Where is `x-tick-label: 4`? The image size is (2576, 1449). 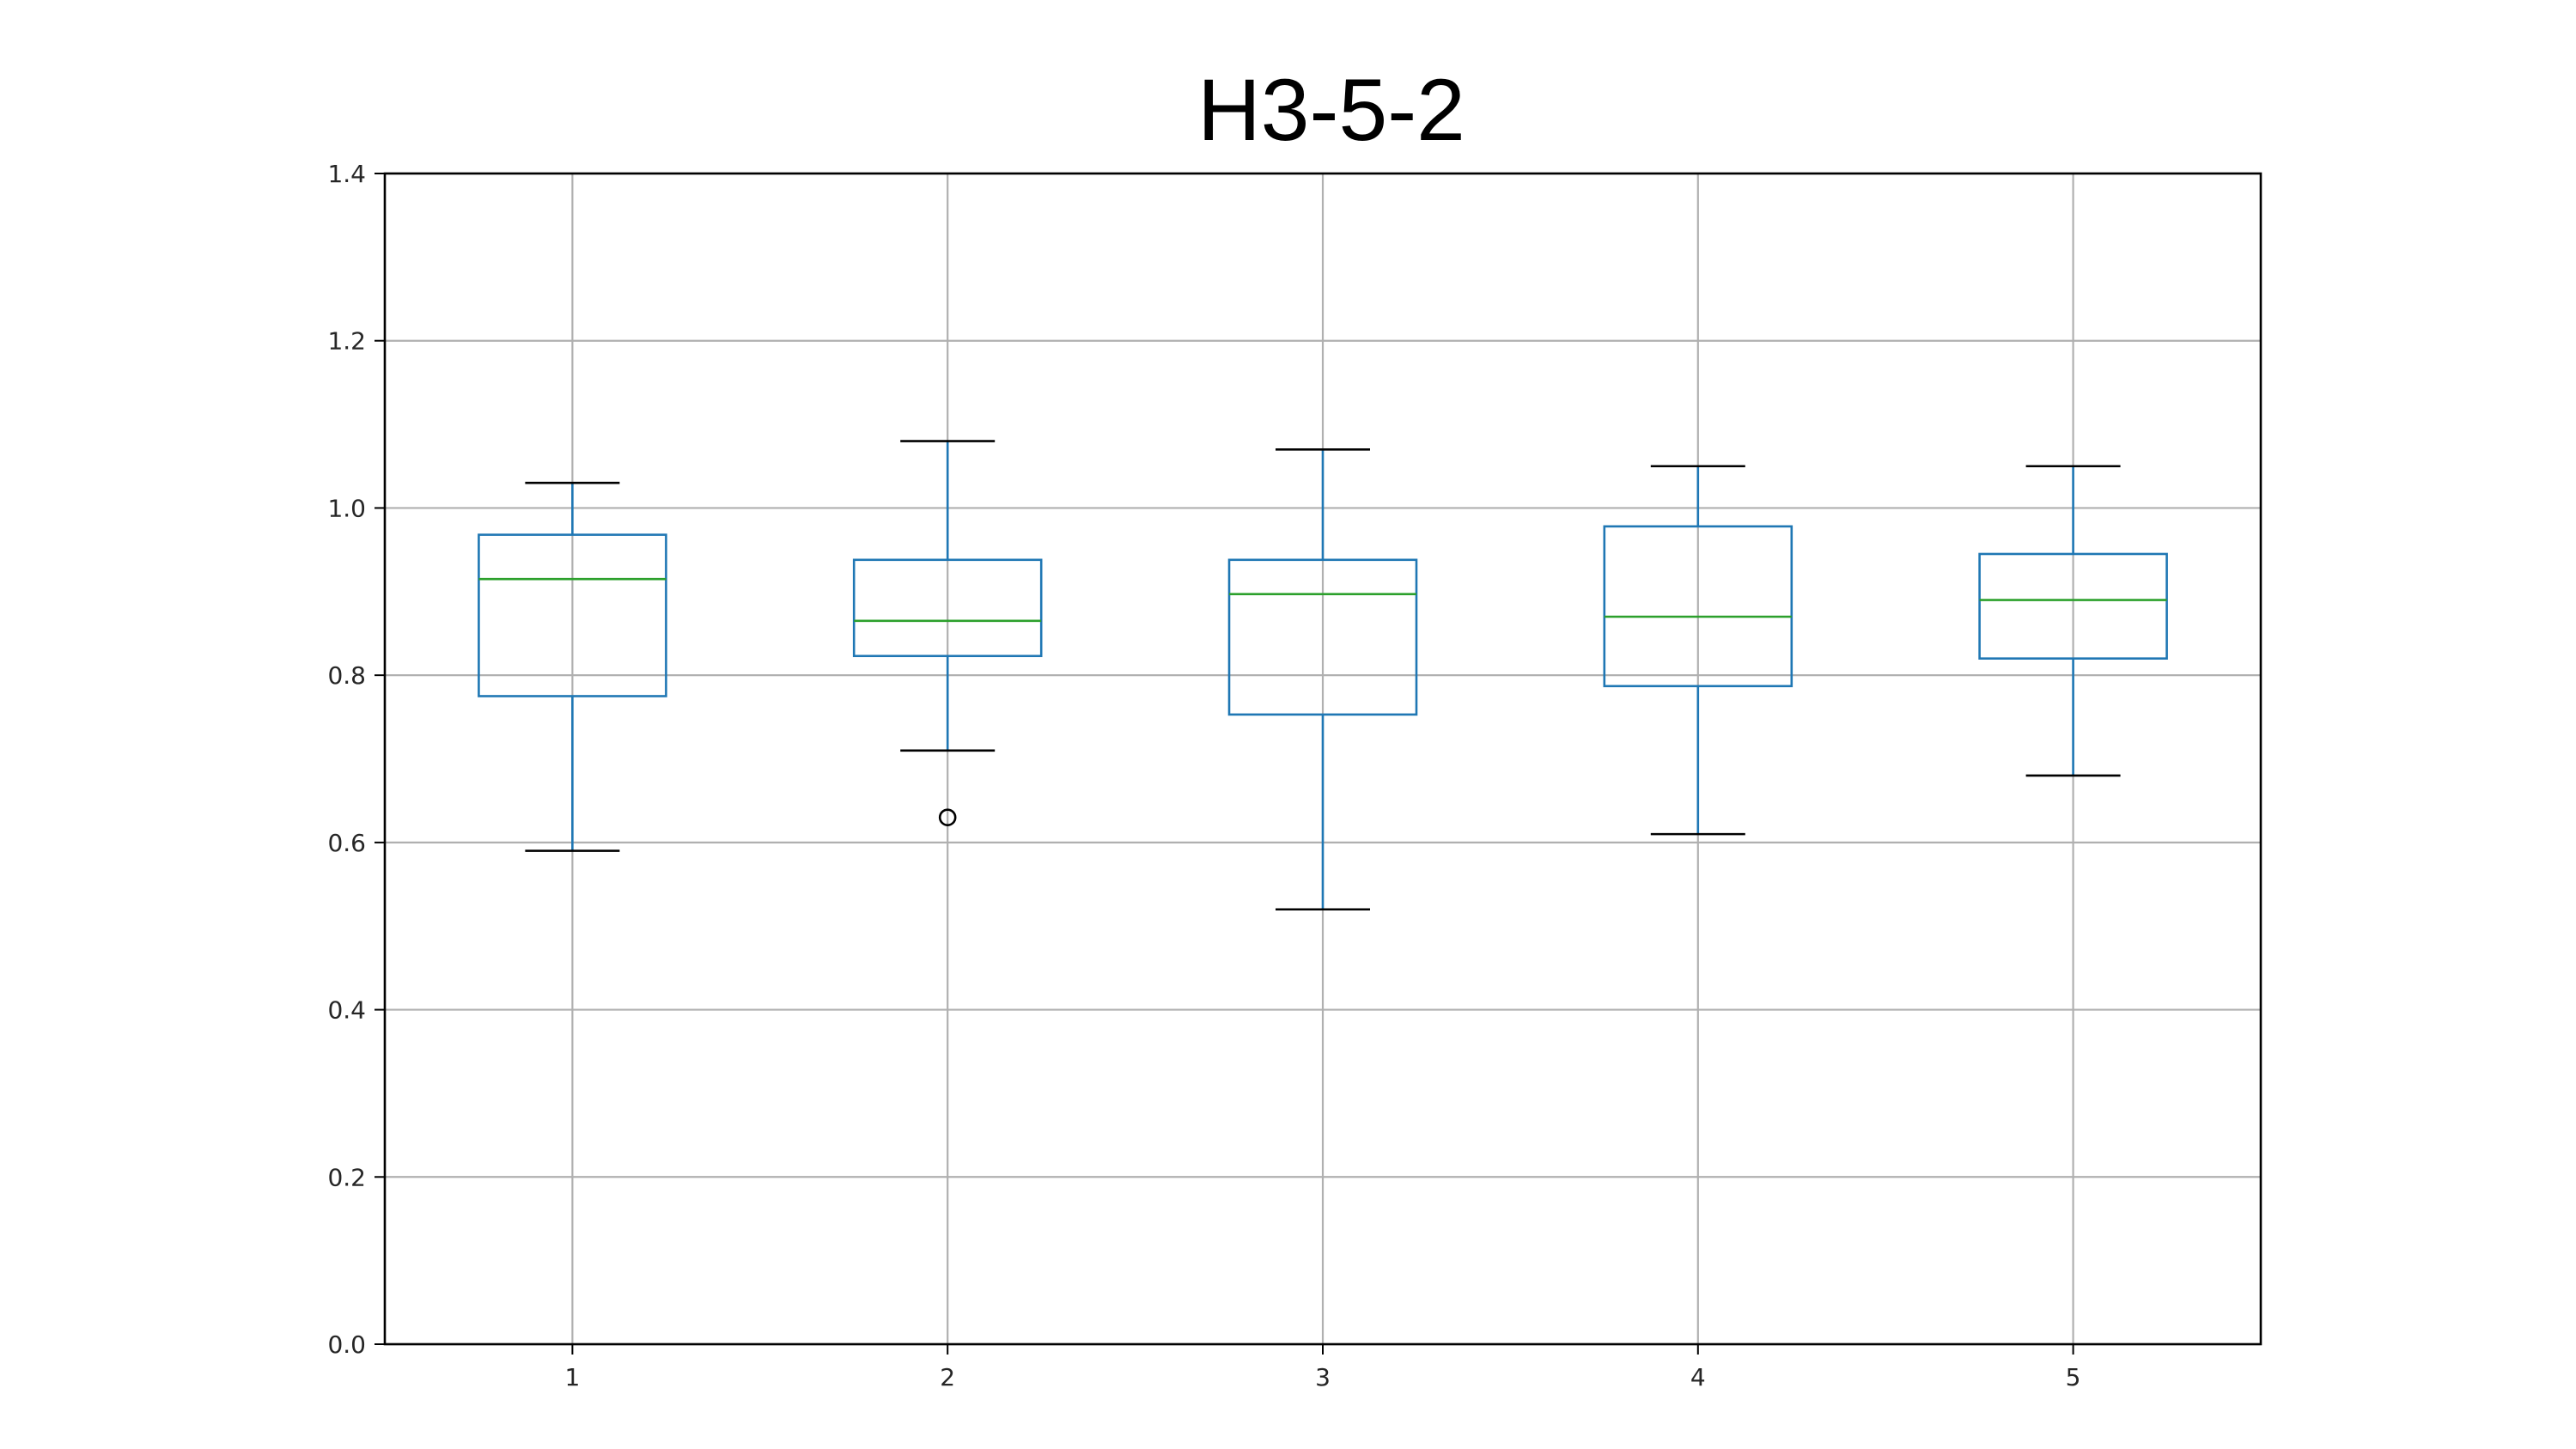 x-tick-label: 4 is located at coordinates (1698, 1377).